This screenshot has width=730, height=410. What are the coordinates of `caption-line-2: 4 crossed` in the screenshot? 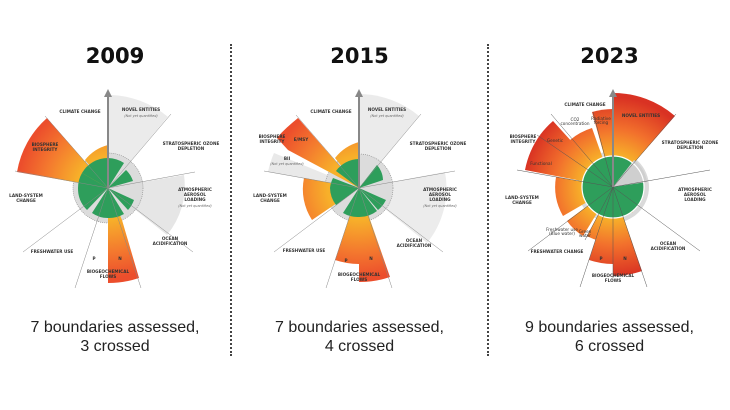 It's located at (359, 346).